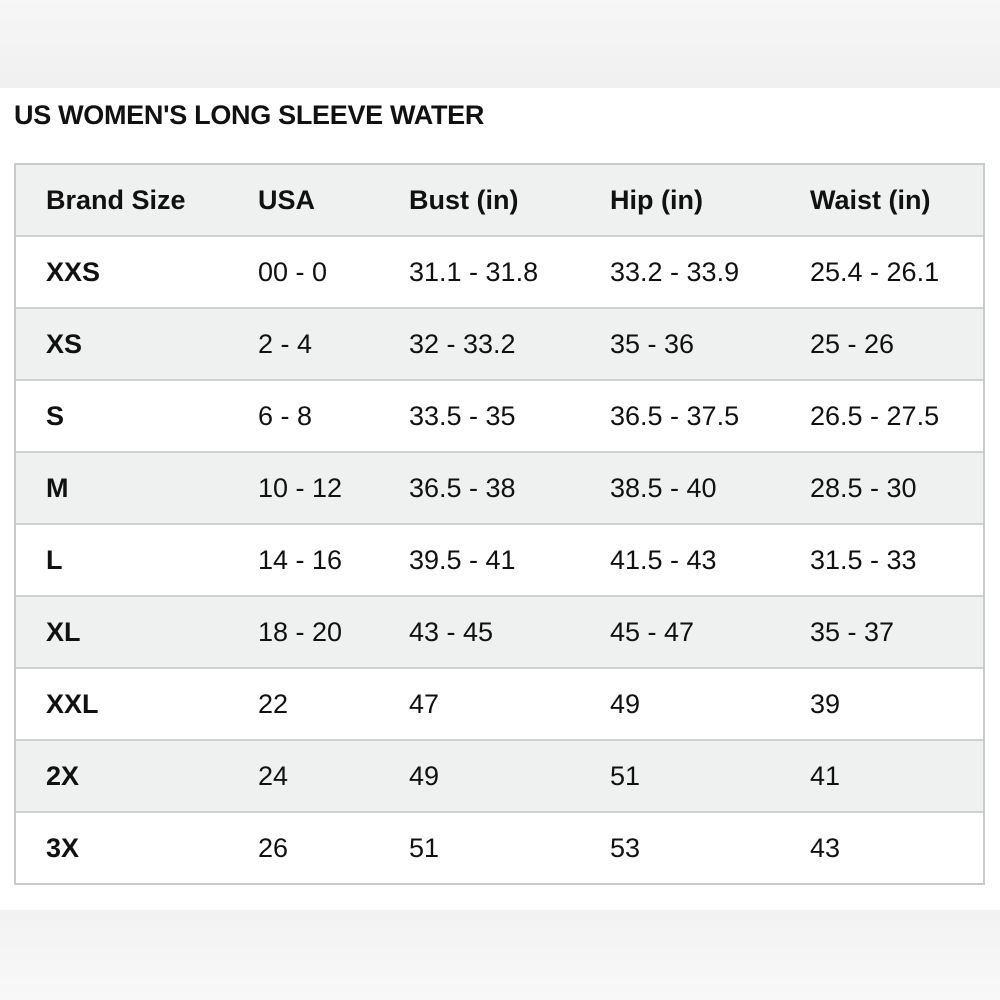  I want to click on bottom-band, so click(500, 955).